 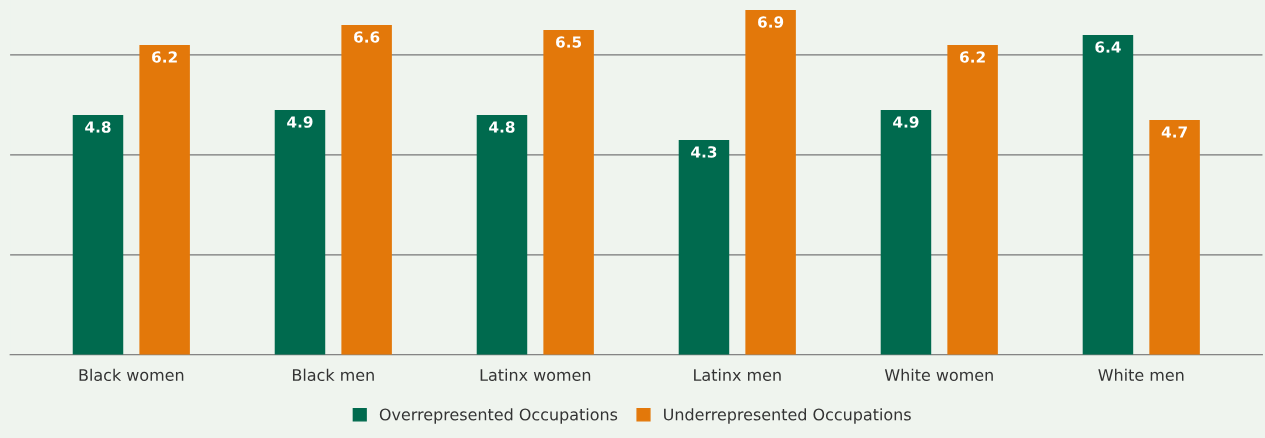 What do you see at coordinates (535, 375) in the screenshot?
I see `x-tick-label: Latinx women` at bounding box center [535, 375].